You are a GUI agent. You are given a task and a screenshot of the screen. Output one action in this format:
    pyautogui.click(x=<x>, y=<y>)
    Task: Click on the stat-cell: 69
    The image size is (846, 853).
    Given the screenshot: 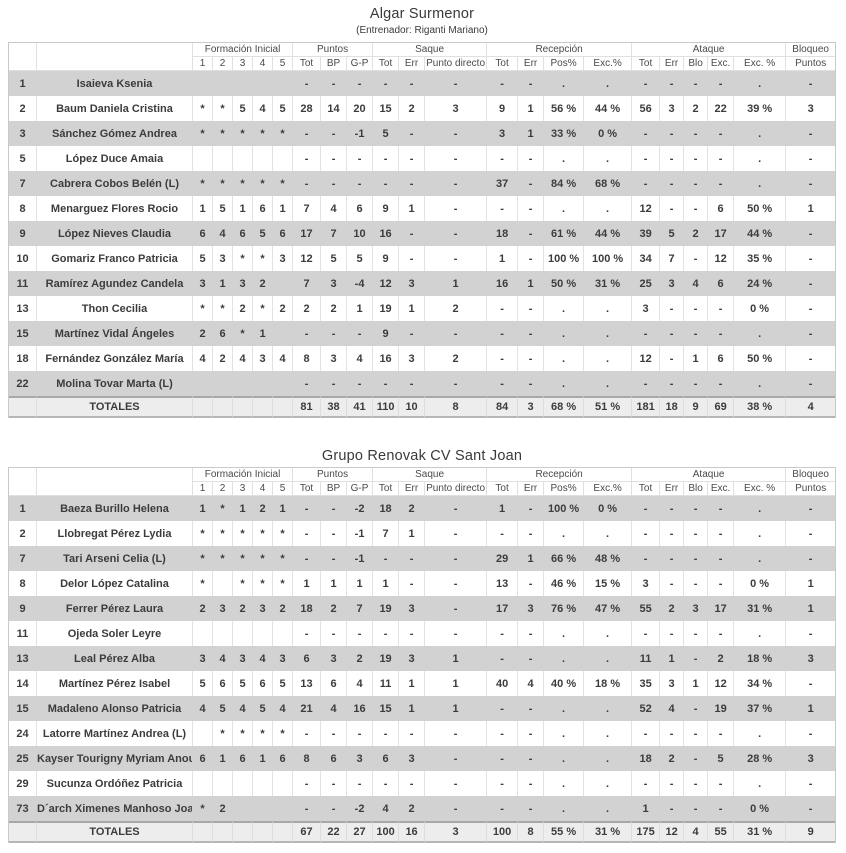 What is the action you would take?
    pyautogui.click(x=721, y=407)
    